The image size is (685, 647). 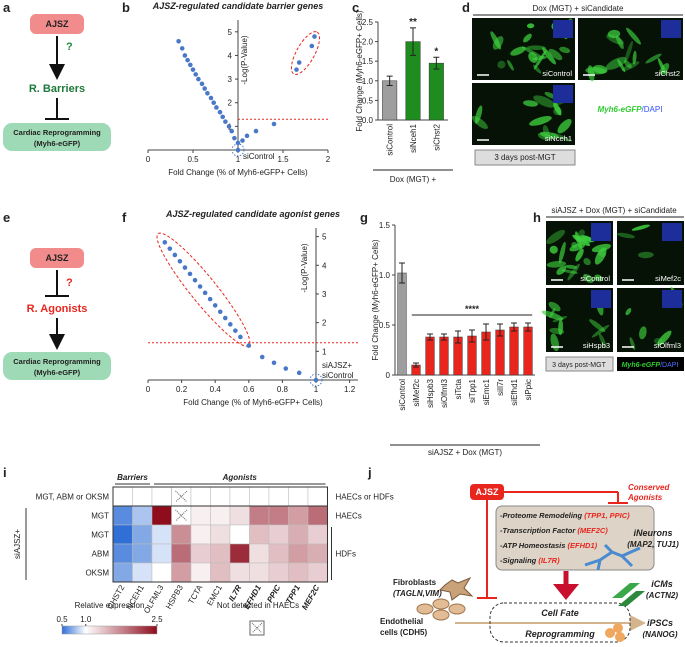 I want to click on process-box, so click(x=560, y=622).